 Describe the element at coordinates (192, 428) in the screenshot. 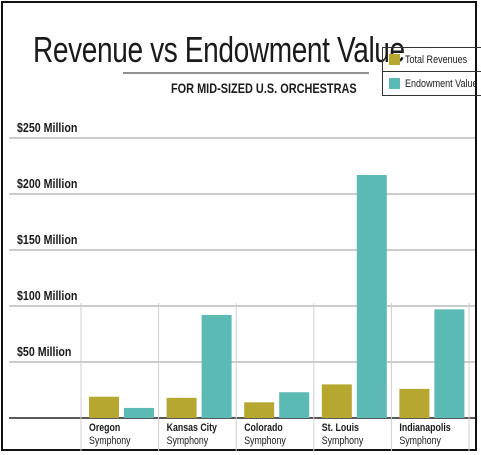

I see `category-label: Kansas City` at that location.